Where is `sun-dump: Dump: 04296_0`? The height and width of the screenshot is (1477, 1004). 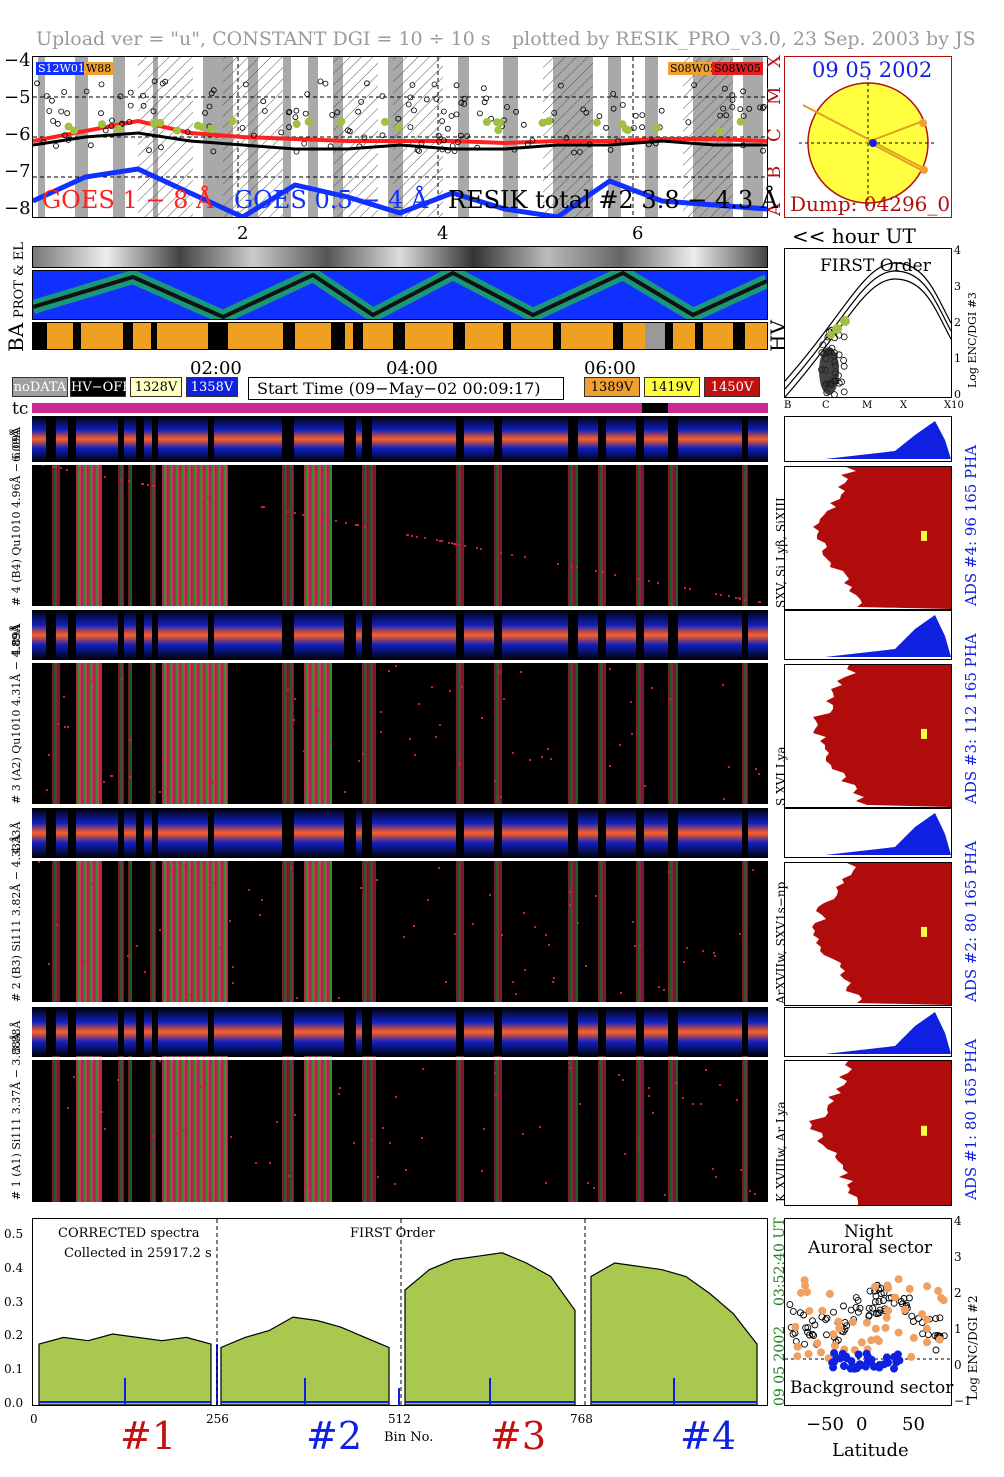 sun-dump: Dump: 04296_0 is located at coordinates (870, 204).